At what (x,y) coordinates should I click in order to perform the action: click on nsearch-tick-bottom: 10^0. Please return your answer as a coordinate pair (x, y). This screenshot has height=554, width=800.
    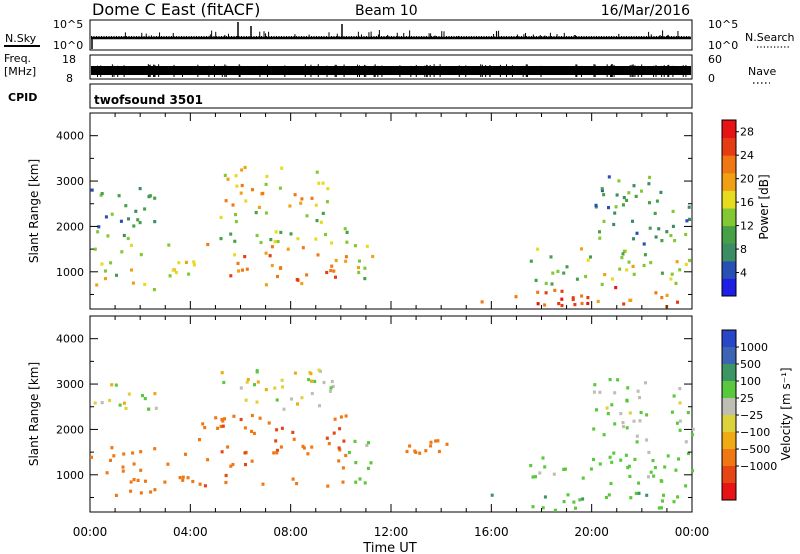
    Looking at the image, I should click on (723, 45).